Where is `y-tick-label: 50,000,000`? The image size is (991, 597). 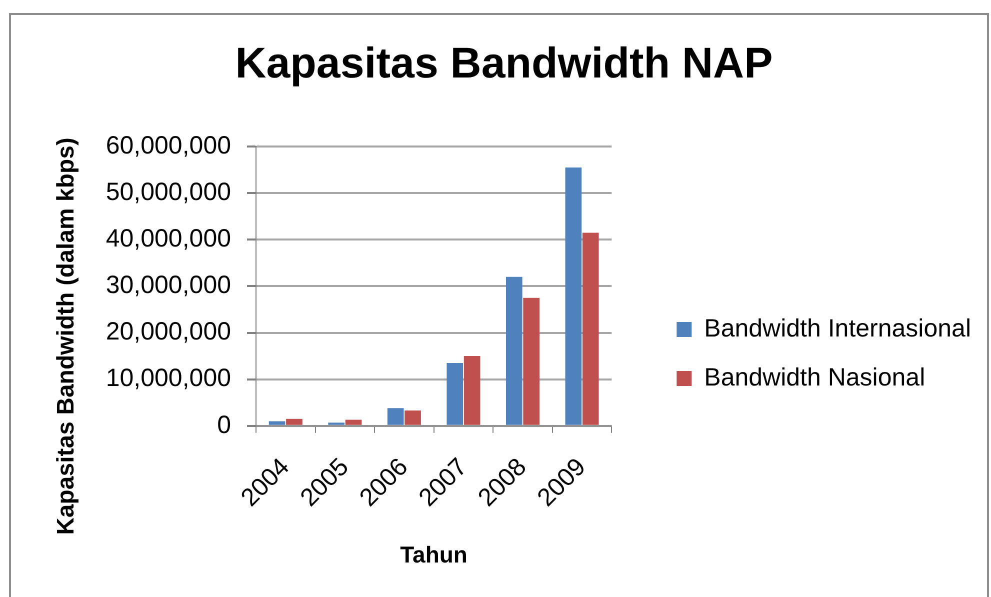
y-tick-label: 50,000,000 is located at coordinates (168, 192).